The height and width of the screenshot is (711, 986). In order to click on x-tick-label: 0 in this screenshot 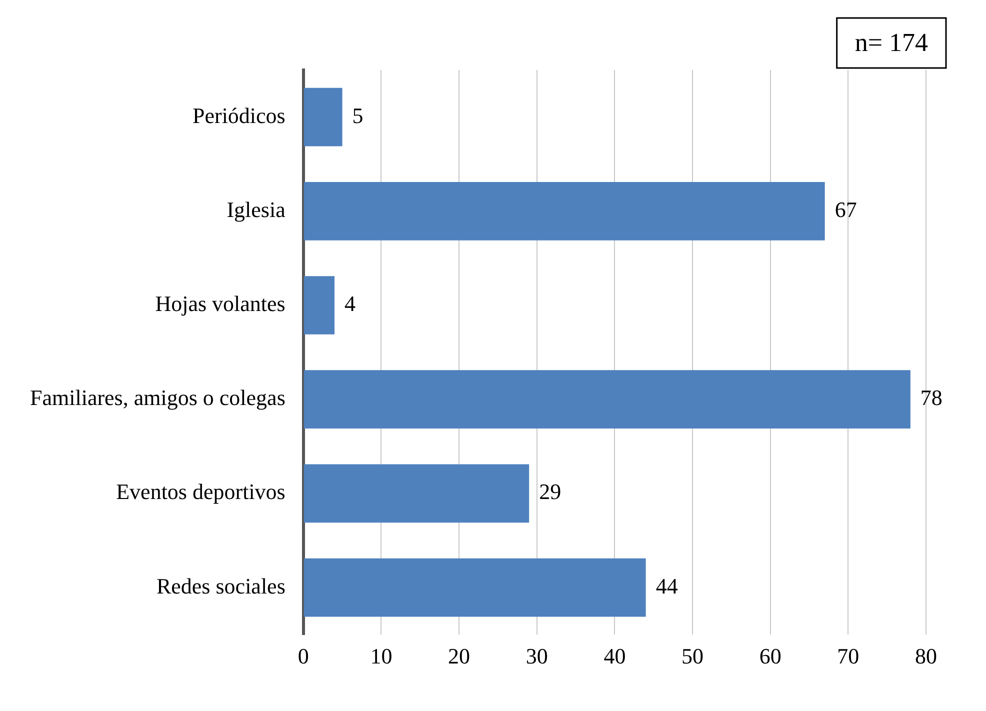, I will do `click(303, 656)`.